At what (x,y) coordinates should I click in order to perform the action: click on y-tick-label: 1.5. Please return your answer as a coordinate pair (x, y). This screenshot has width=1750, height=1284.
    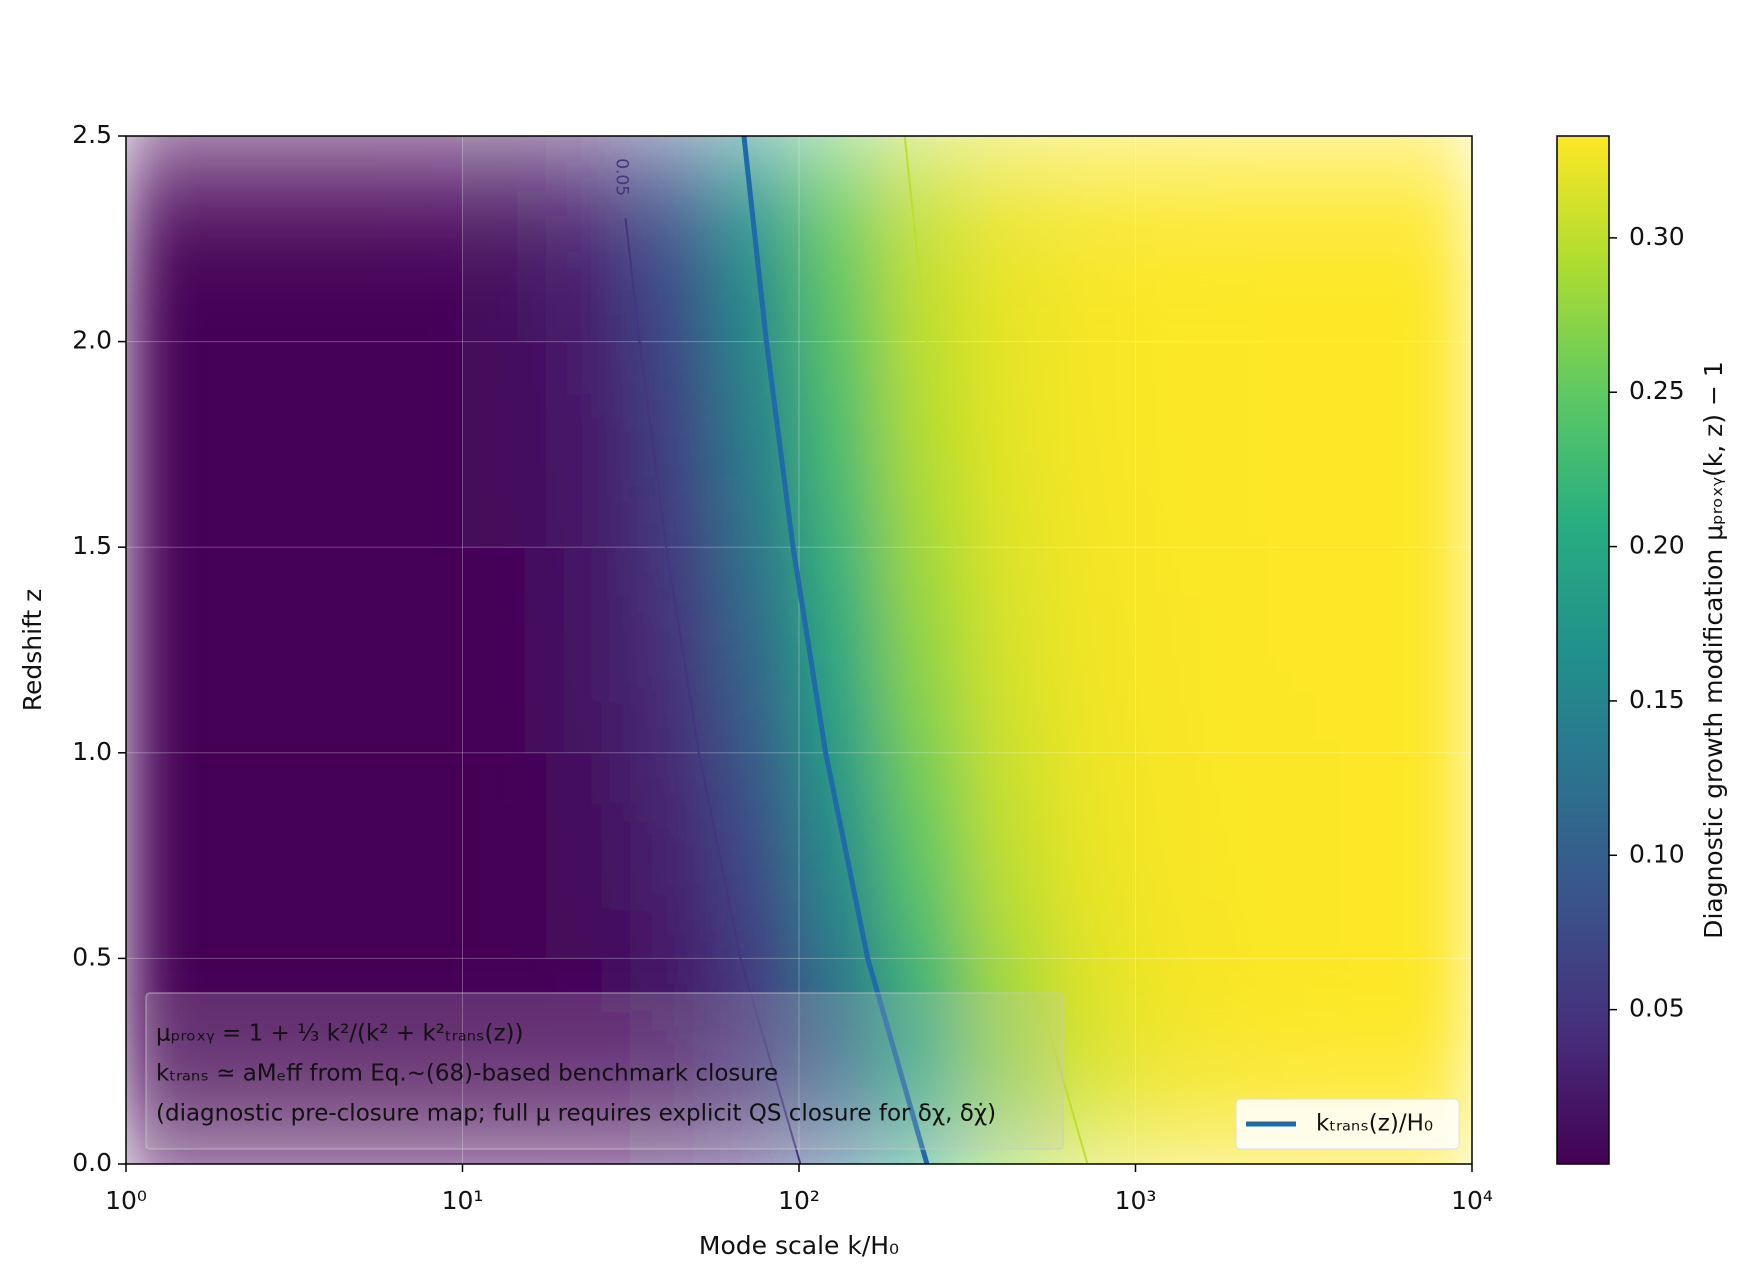
    Looking at the image, I should click on (92, 545).